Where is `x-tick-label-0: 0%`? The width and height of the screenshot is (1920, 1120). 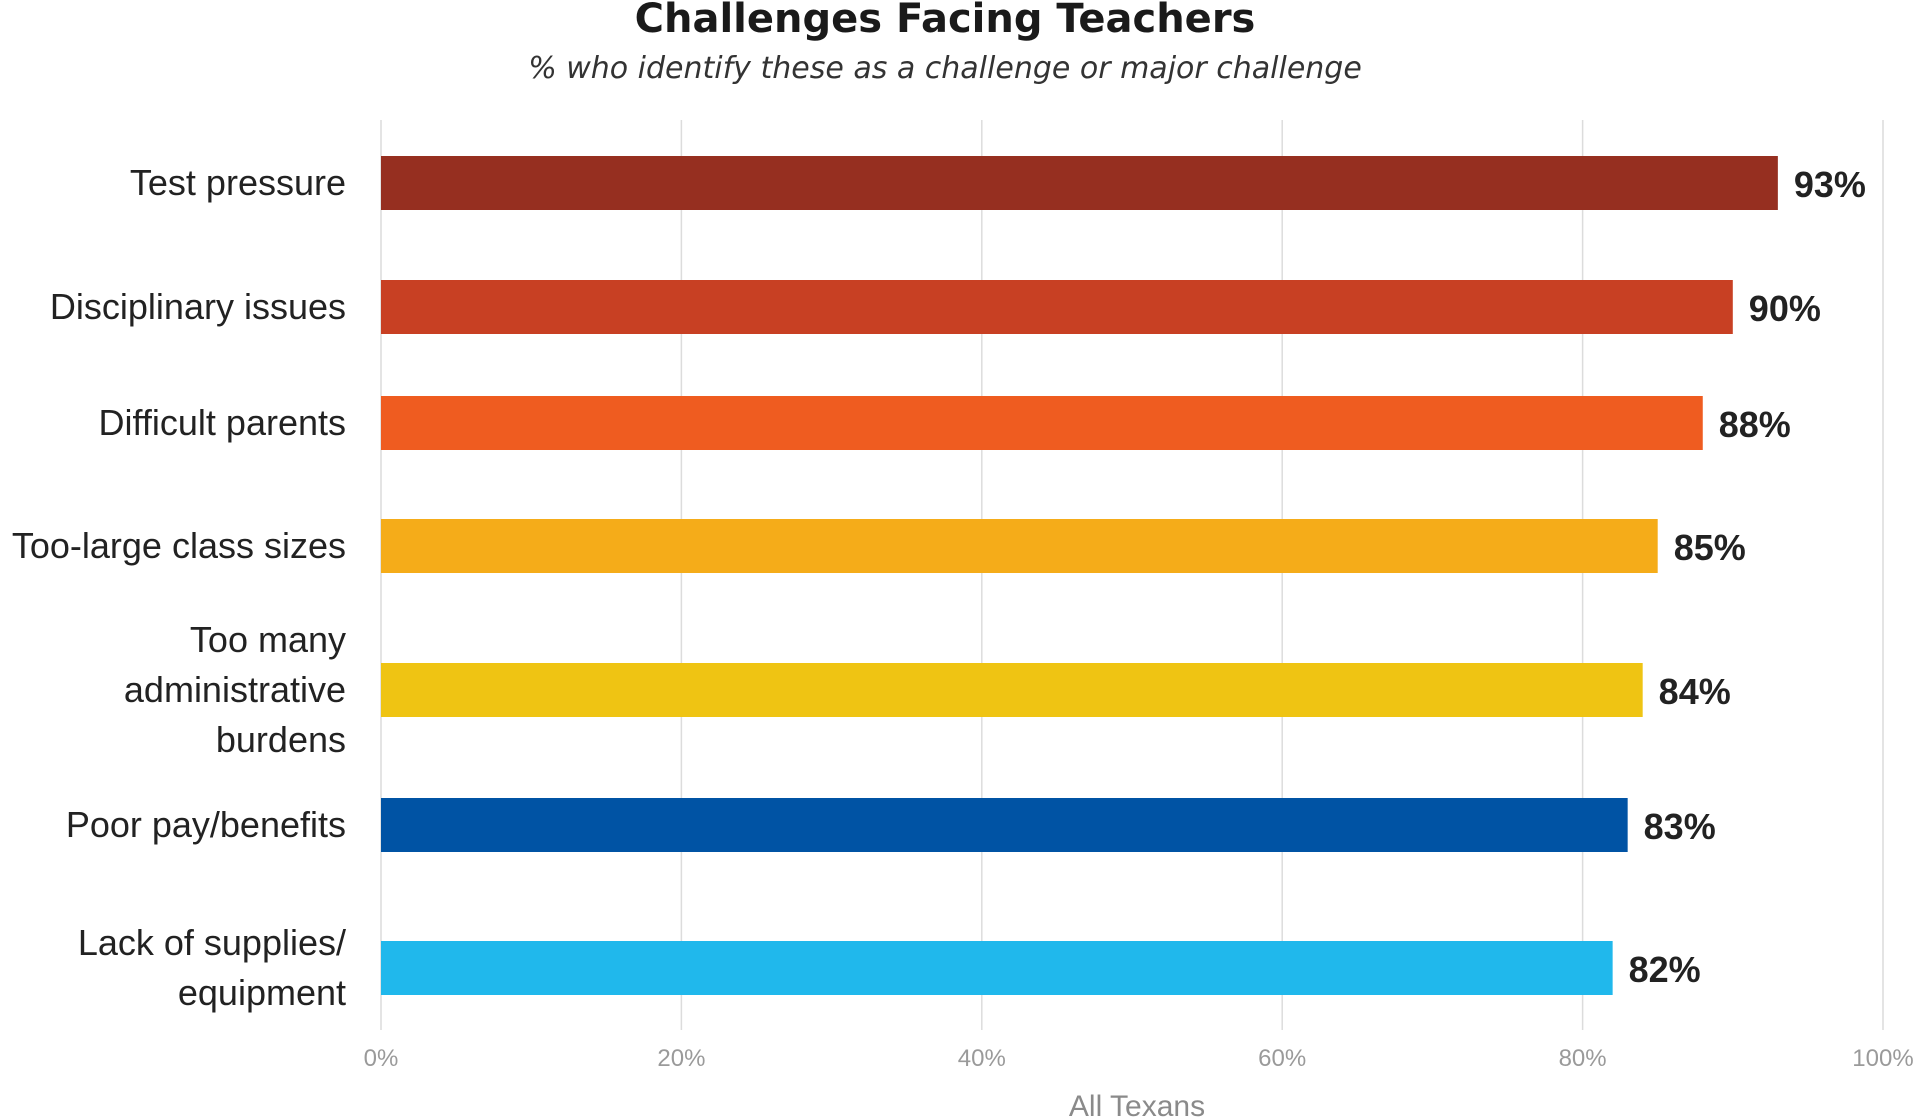 x-tick-label-0: 0% is located at coordinates (381, 1058).